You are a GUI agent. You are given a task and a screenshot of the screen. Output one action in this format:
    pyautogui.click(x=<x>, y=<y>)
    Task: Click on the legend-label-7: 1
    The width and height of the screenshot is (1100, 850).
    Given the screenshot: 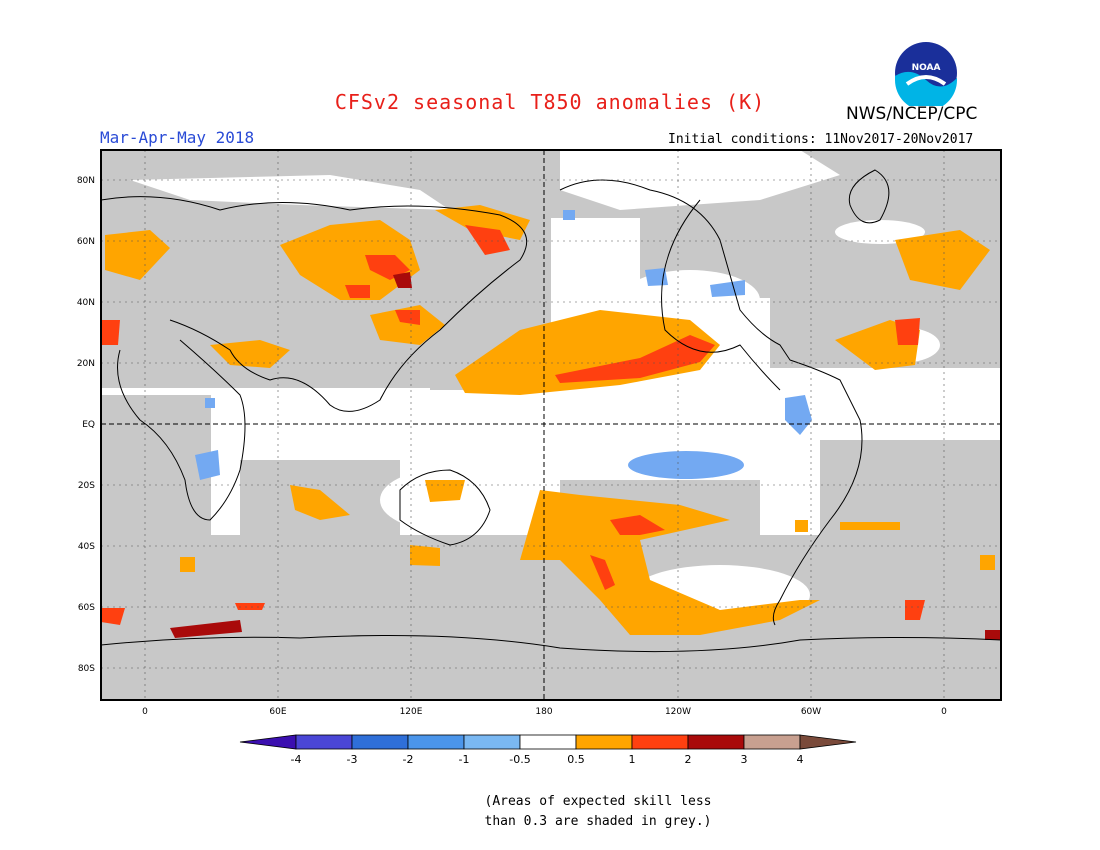 What is the action you would take?
    pyautogui.click(x=632, y=759)
    